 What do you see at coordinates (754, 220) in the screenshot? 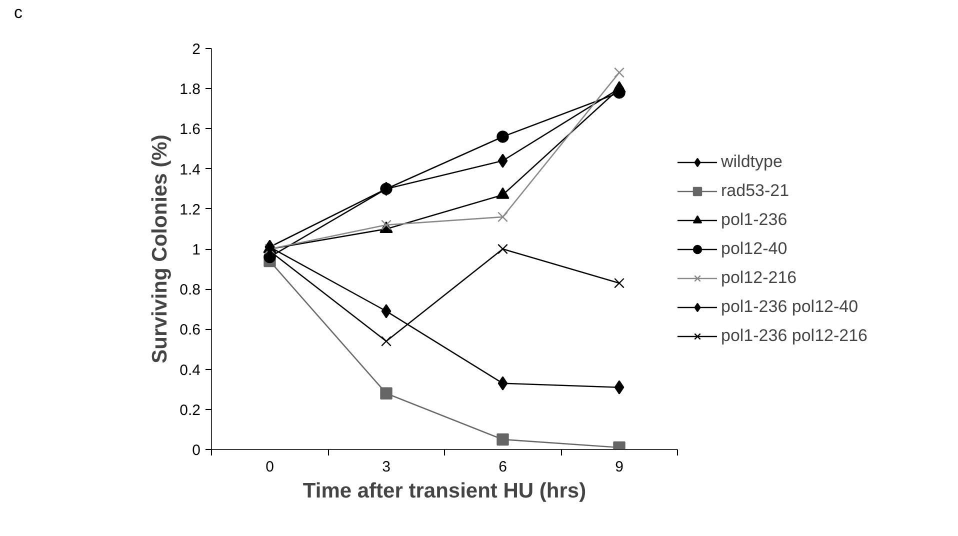
I see `legend-label: pol1-236` at bounding box center [754, 220].